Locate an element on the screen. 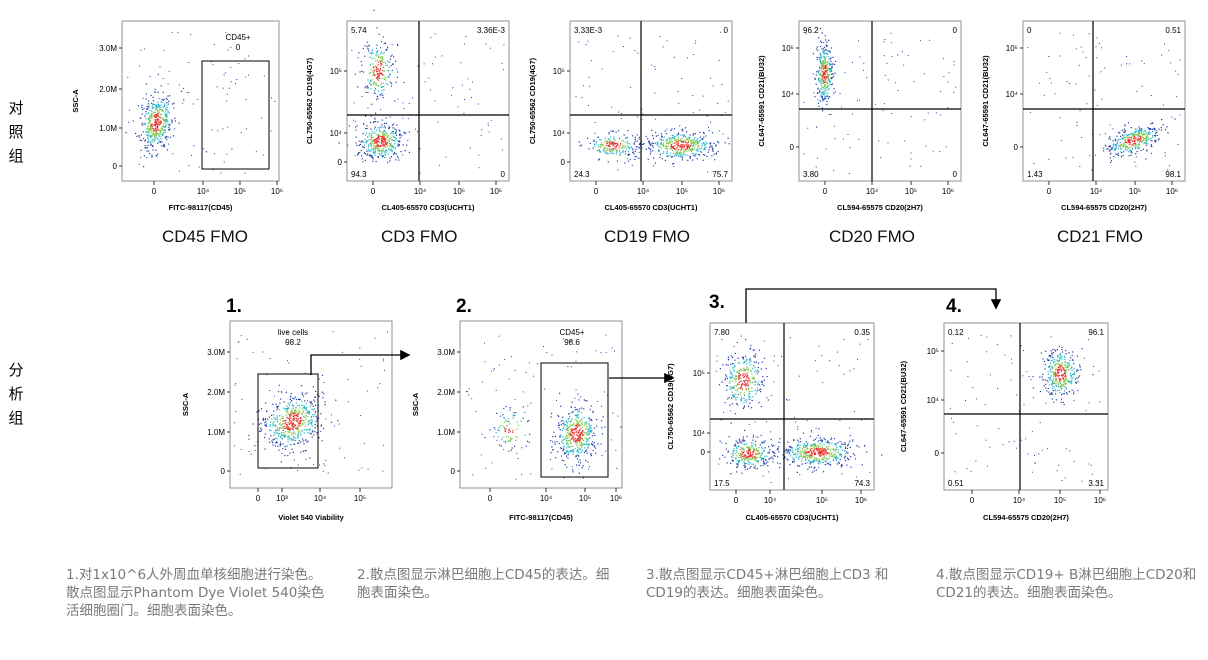  quadrant-value-bottom-left: 0.51 is located at coordinates (956, 483).